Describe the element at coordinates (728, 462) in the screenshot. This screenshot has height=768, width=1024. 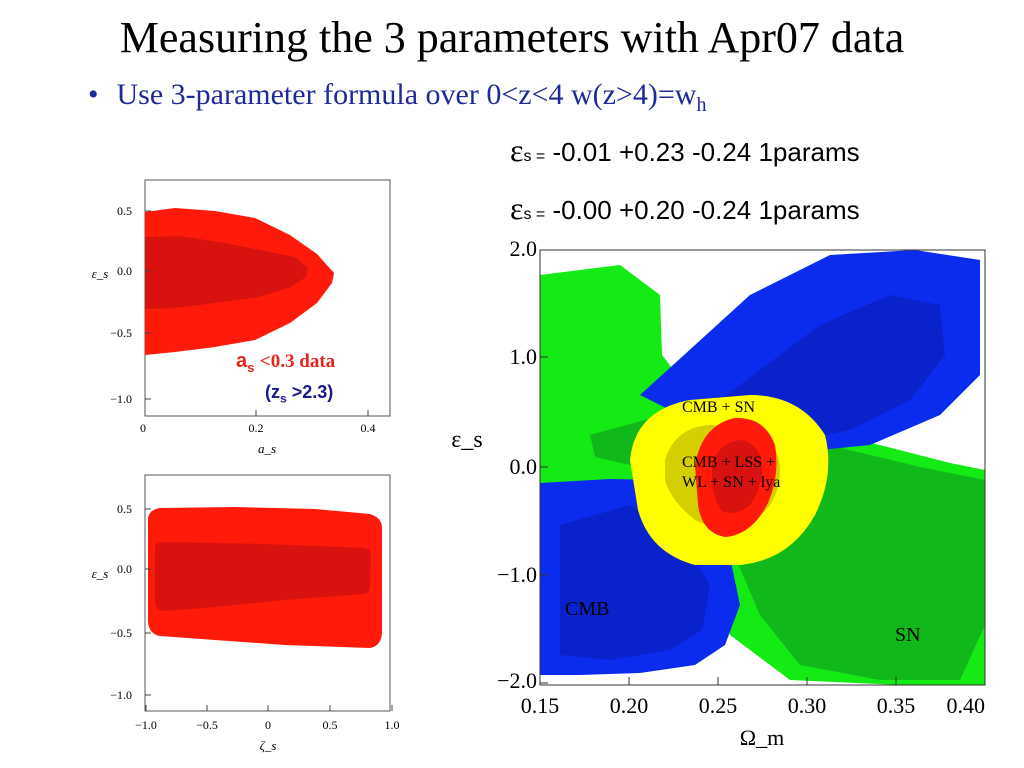
I see `annotation-combined-1: CMB + LSS +` at that location.